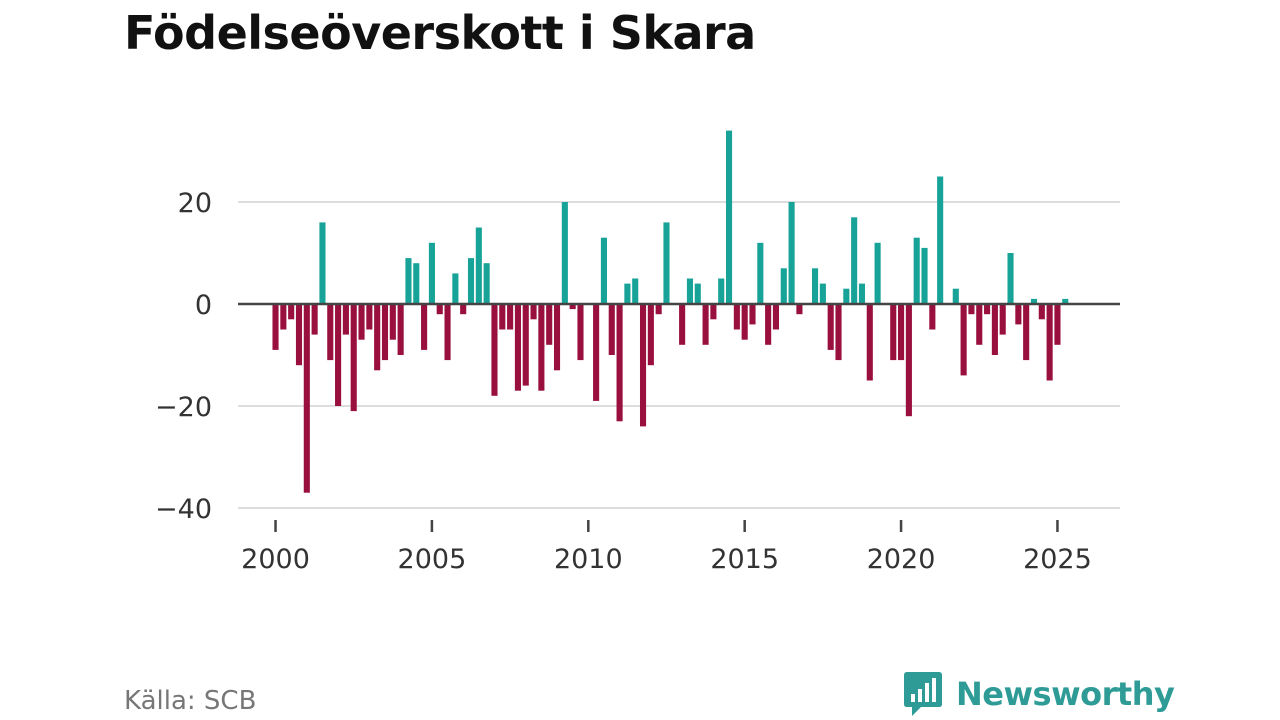 This screenshot has width=1280, height=720. I want to click on y-axis: 20 0 −20 −40, so click(183, 356).